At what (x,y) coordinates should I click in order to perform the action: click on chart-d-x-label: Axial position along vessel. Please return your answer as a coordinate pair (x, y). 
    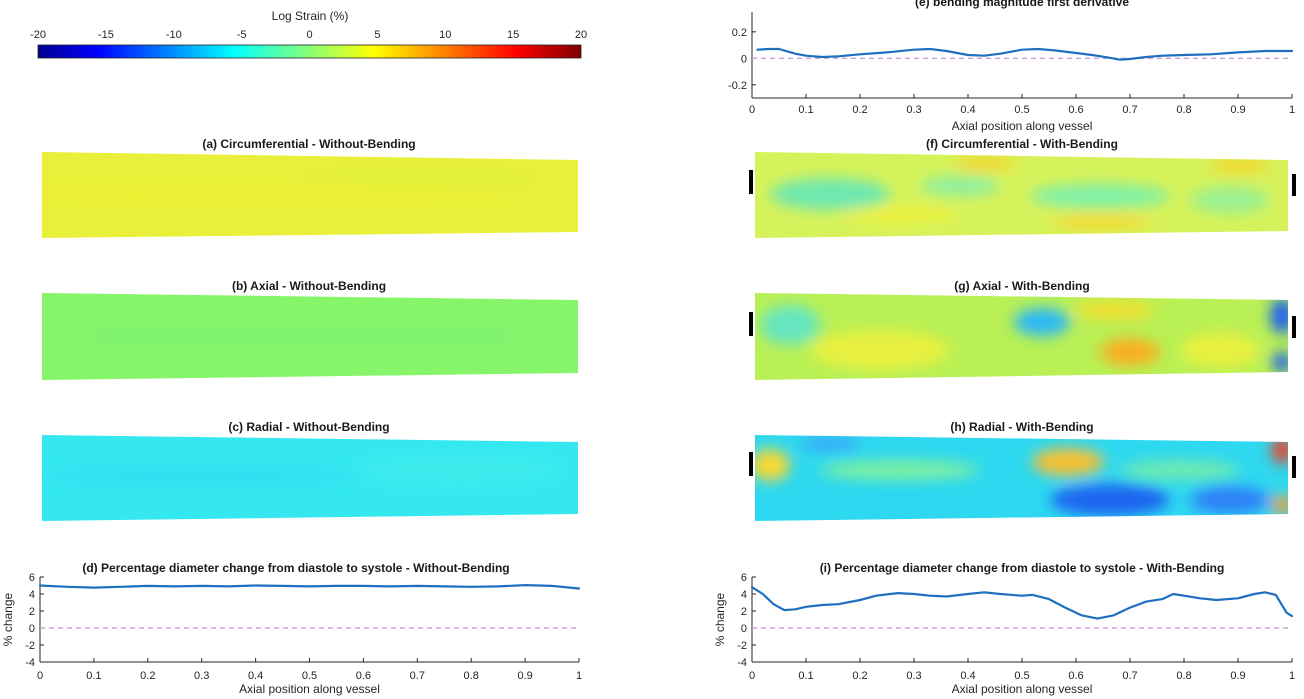
    Looking at the image, I should click on (309, 689).